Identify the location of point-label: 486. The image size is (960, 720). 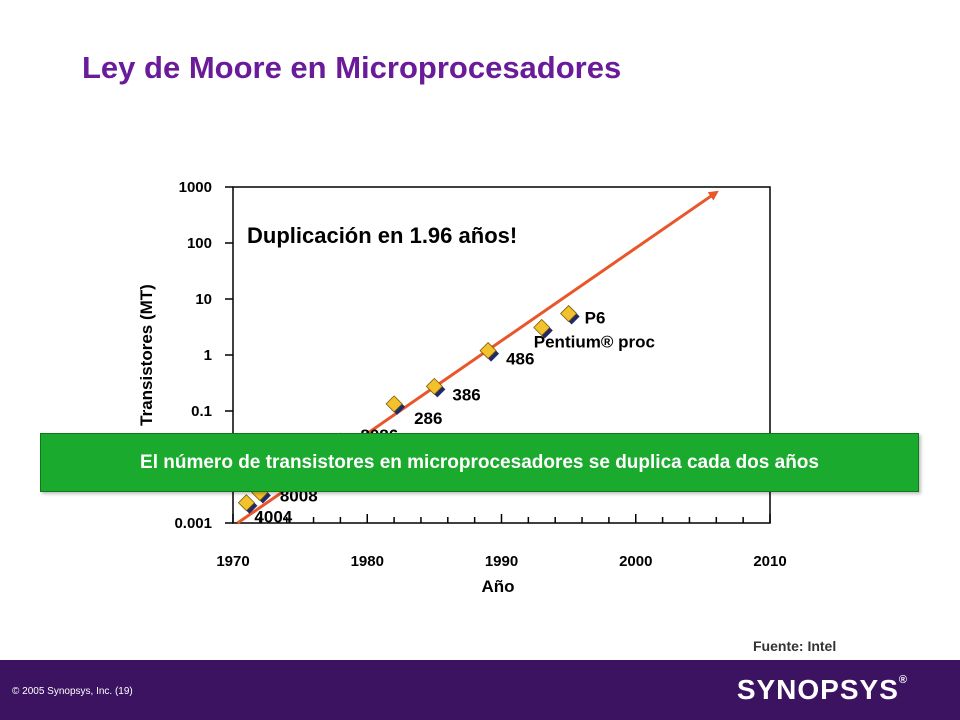
(520, 359).